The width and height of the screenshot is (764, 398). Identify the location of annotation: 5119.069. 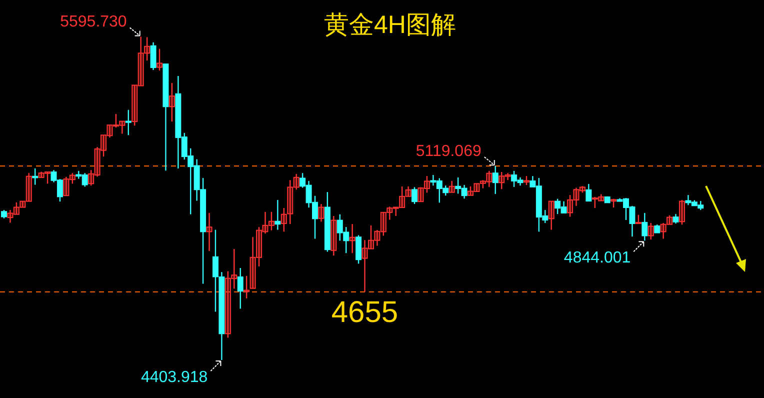
(449, 151).